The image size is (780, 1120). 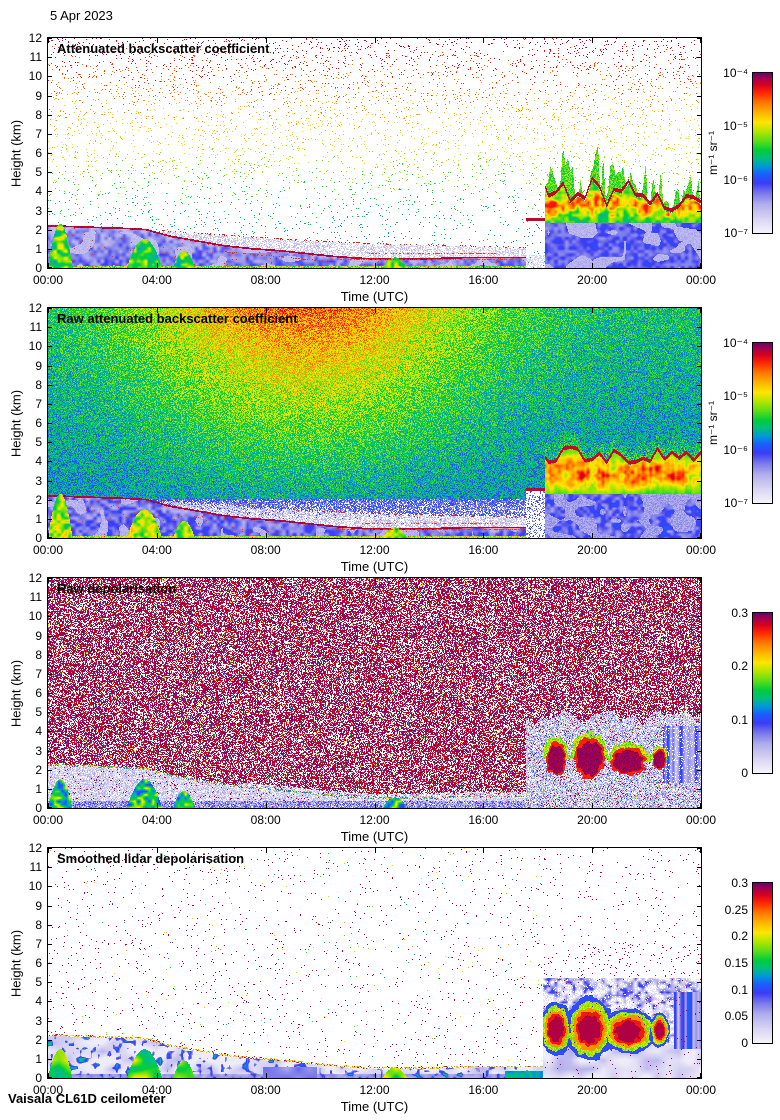 I want to click on colorbar-tick-label: 0.3, so click(x=739, y=613).